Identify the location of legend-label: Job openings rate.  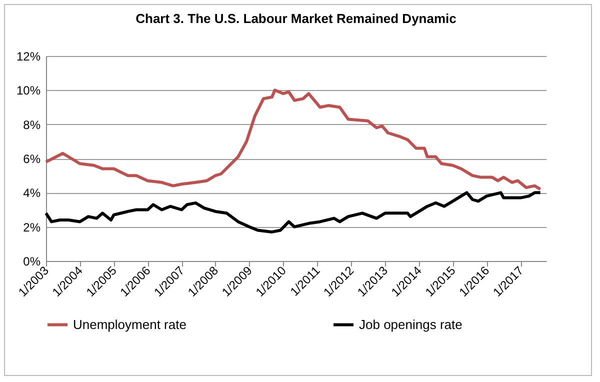
(410, 324).